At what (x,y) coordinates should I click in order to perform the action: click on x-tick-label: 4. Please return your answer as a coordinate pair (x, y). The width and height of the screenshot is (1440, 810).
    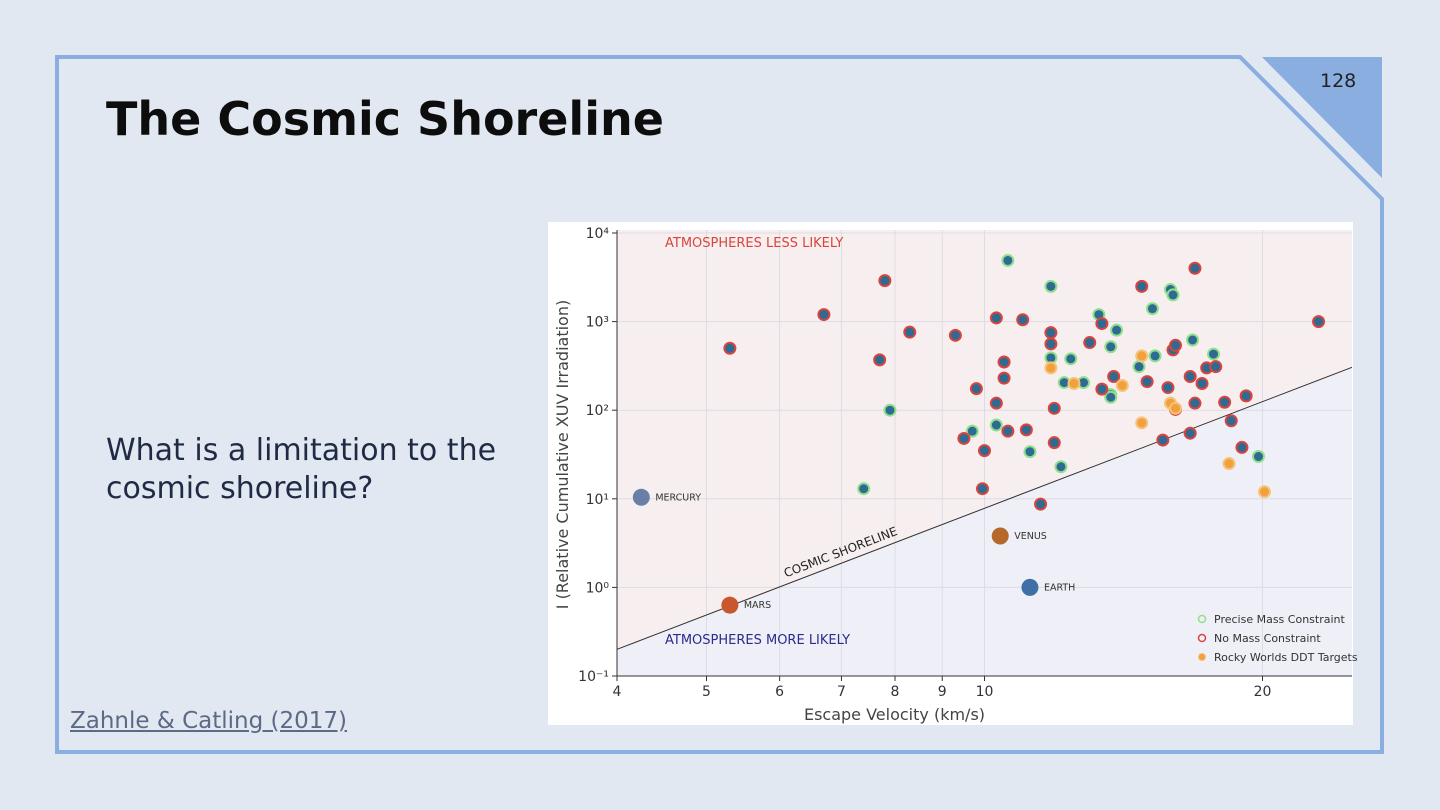
    Looking at the image, I should click on (617, 692).